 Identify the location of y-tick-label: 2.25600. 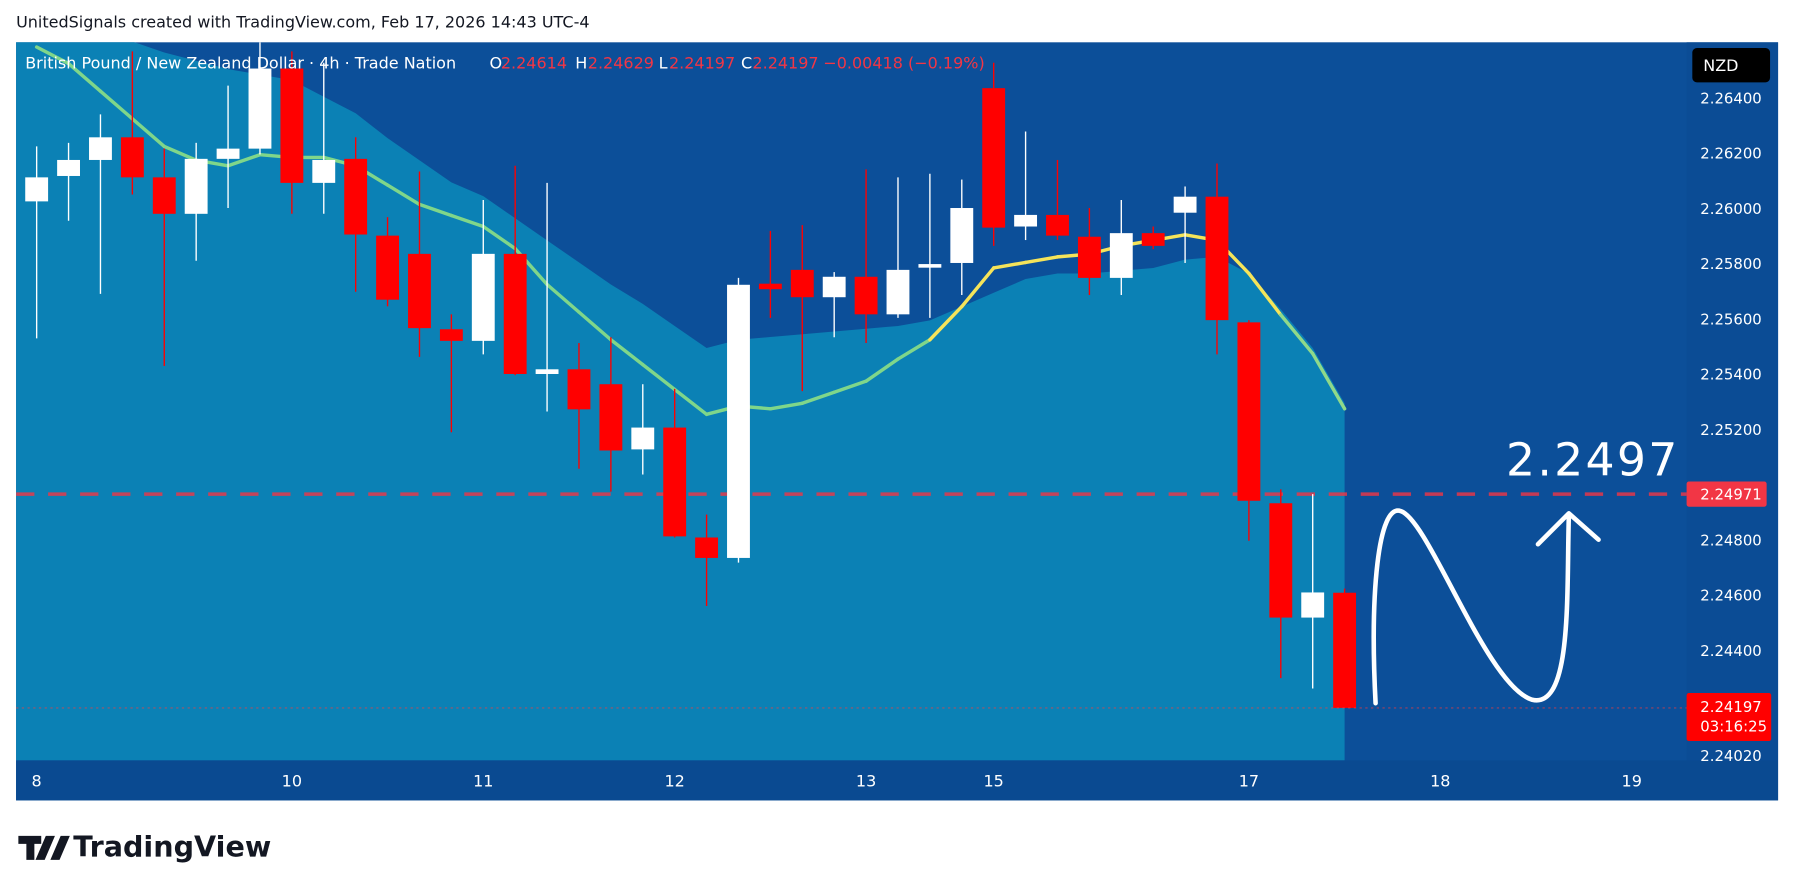
(1730, 319).